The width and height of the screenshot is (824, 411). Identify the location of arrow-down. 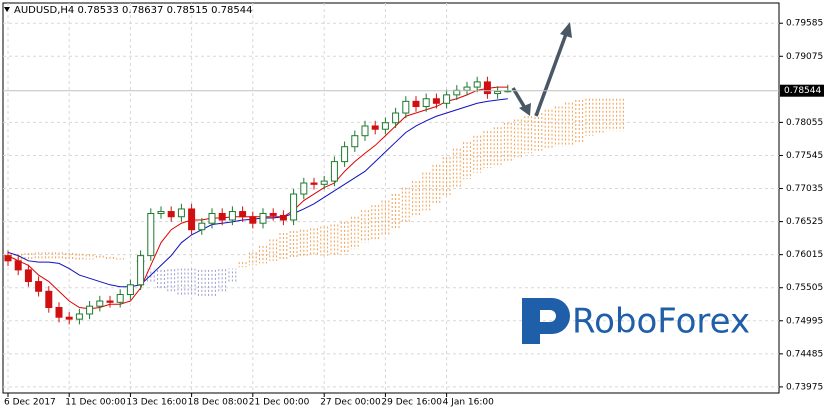
(519, 98).